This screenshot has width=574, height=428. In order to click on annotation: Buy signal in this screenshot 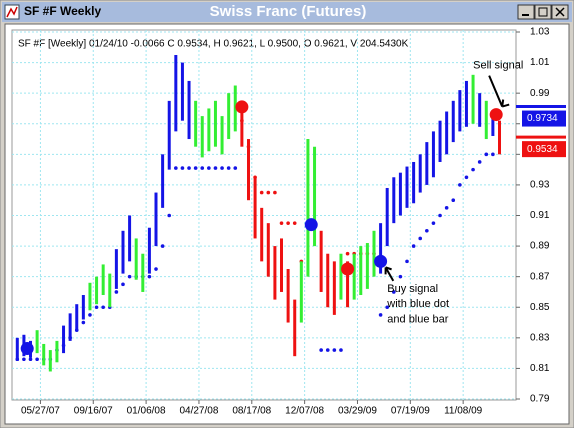, I will do `click(412, 289)`.